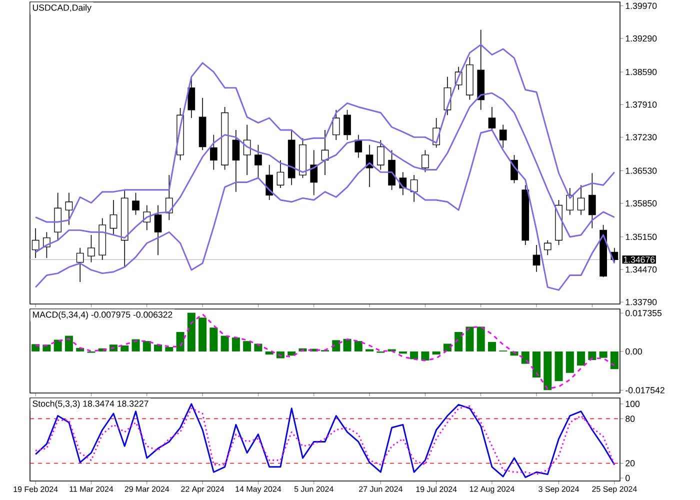  What do you see at coordinates (639, 259) in the screenshot?
I see `ref-line-label: 1.34676` at bounding box center [639, 259].